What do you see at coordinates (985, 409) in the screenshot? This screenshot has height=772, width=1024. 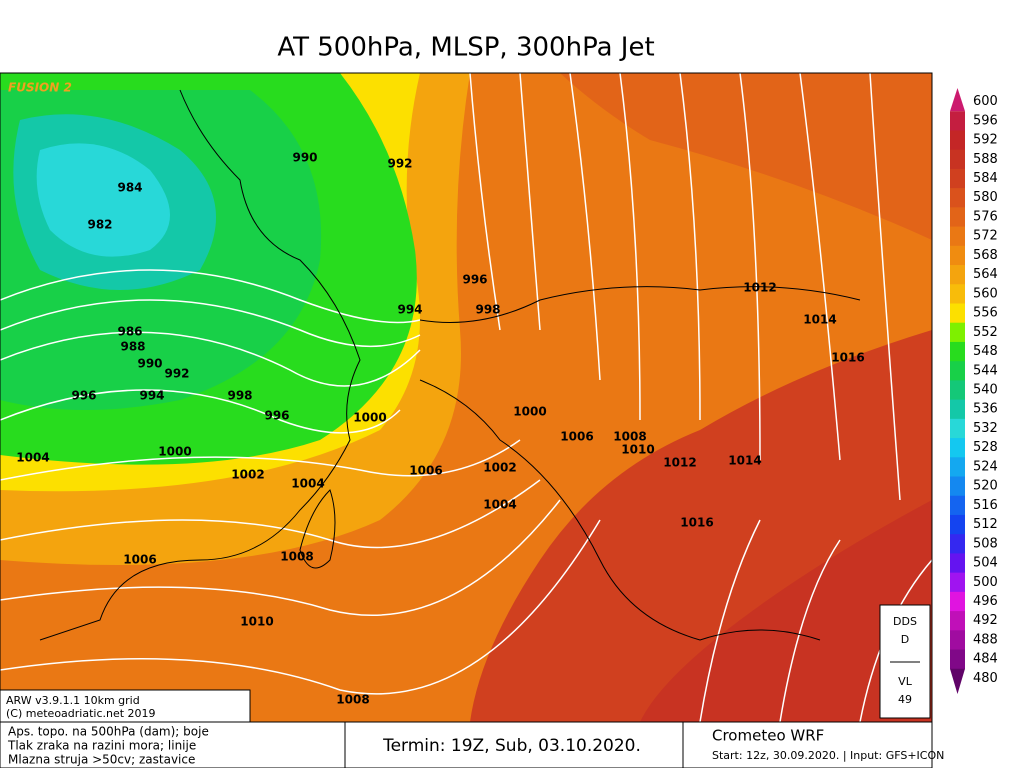 I see `colorbar-label: 536` at bounding box center [985, 409].